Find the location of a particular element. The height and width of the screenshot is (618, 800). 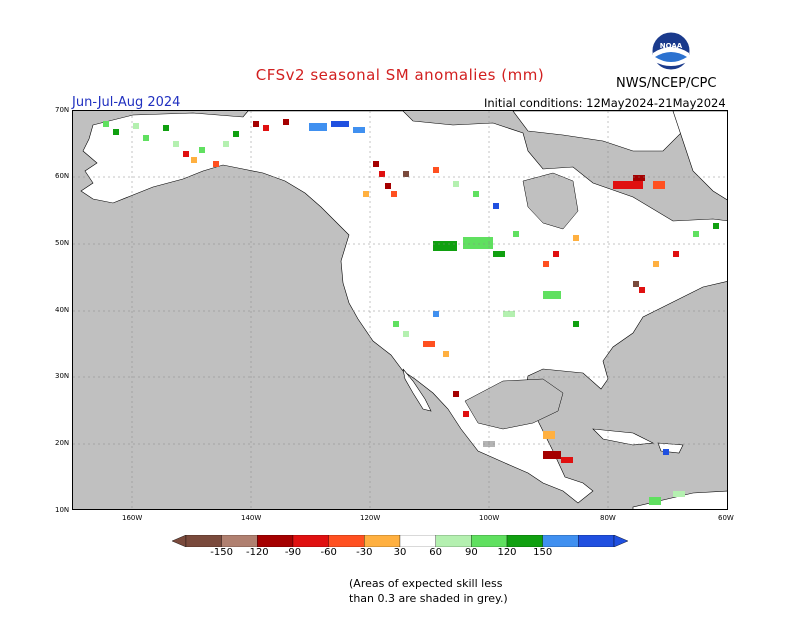

legend-label: 60 is located at coordinates (436, 552).